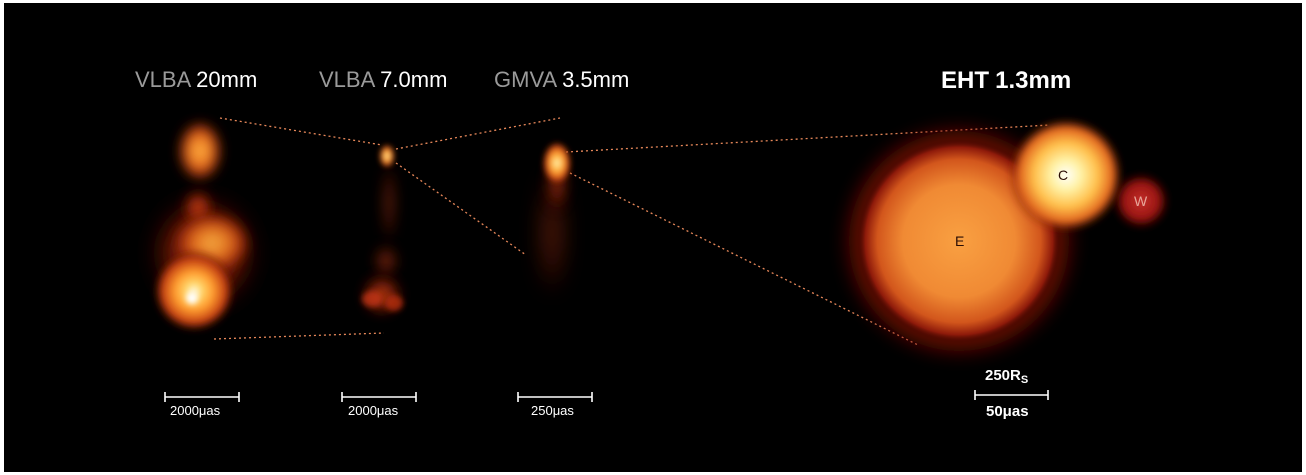 This screenshot has width=1306, height=475. I want to click on scale-label-7mm: 2000μas, so click(373, 410).